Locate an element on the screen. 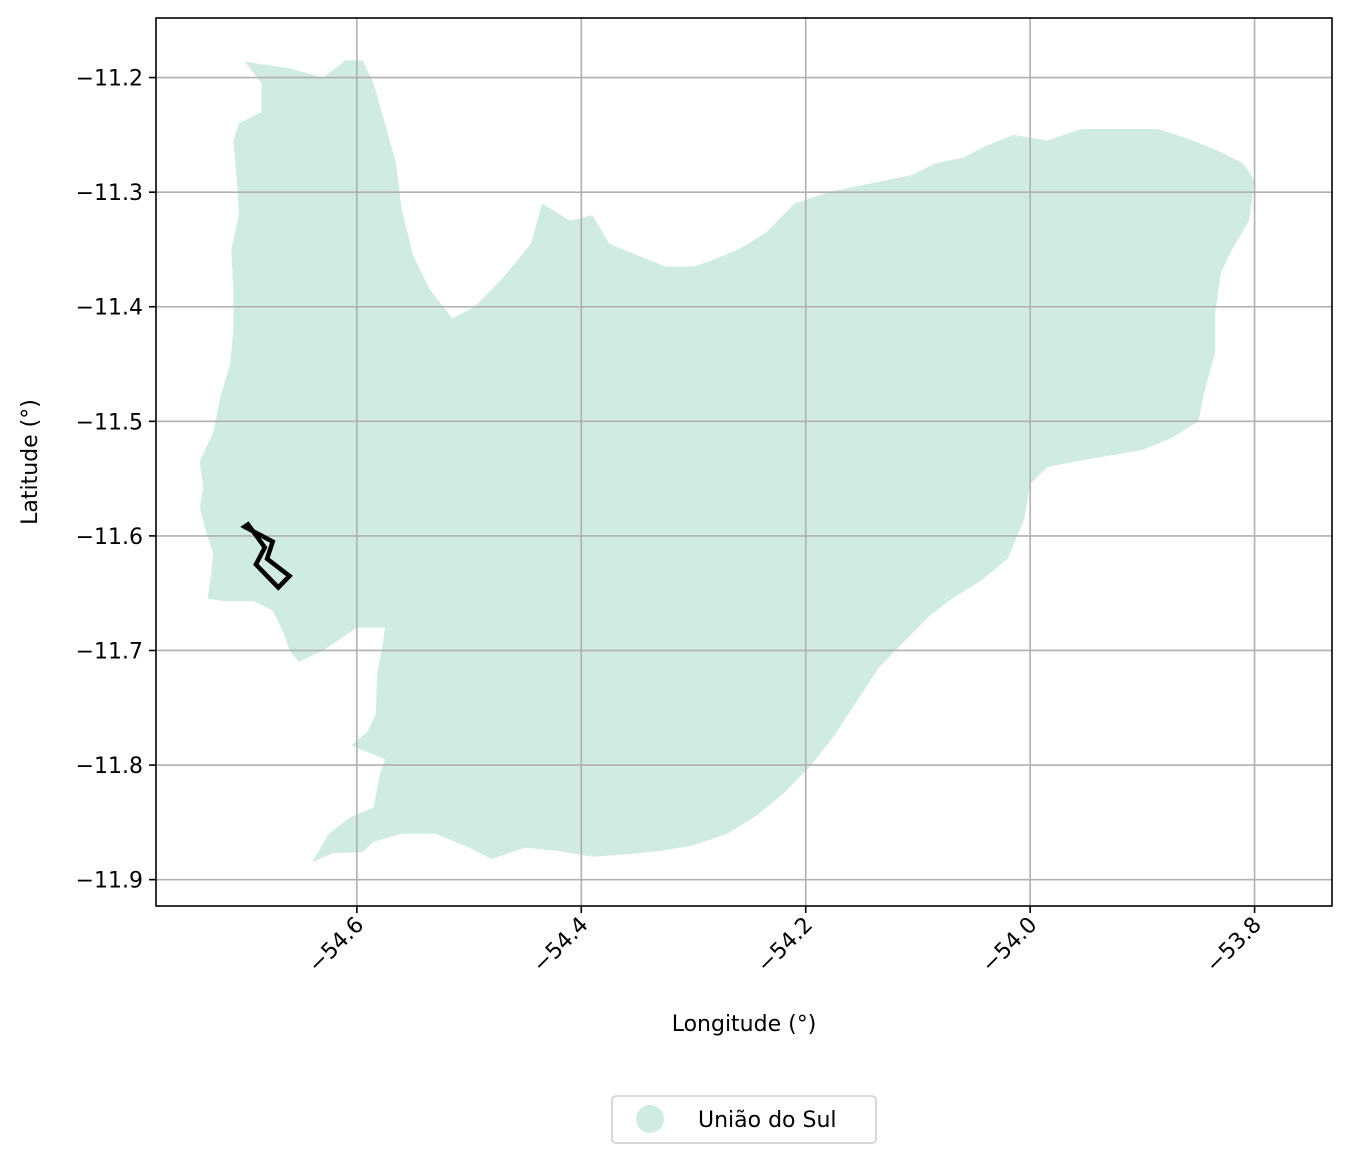 The height and width of the screenshot is (1163, 1351). highlight-outline is located at coordinates (266, 556).